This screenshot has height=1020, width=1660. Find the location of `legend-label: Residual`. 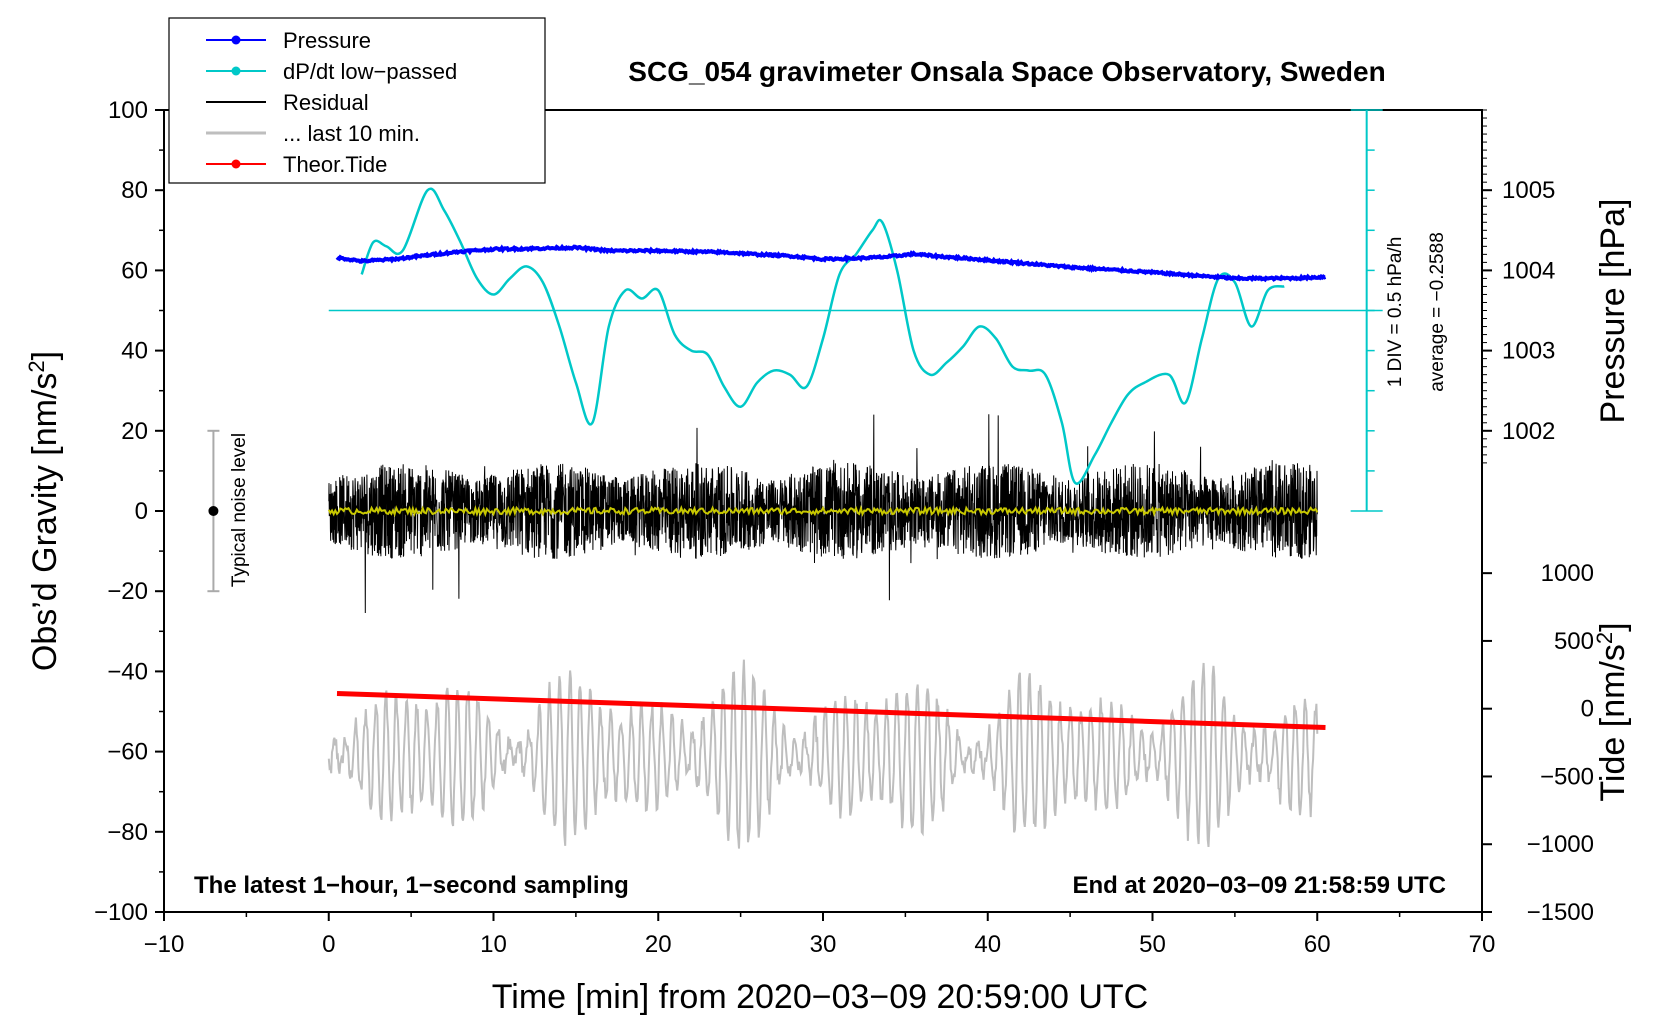

legend-label: Residual is located at coordinates (326, 102).